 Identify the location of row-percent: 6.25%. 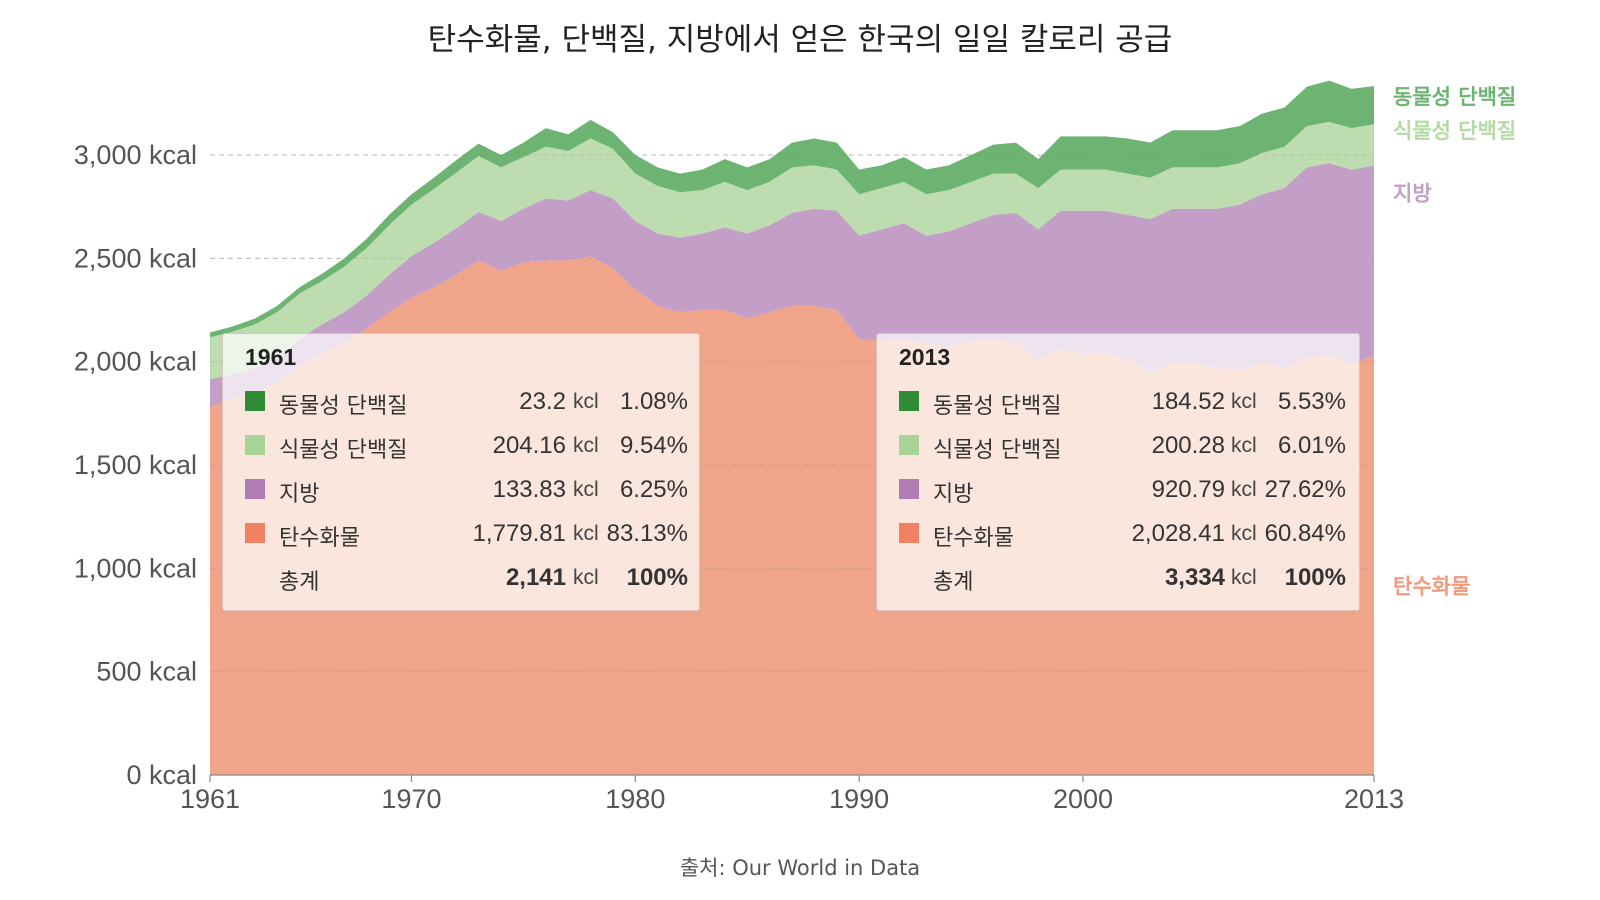
(653, 489).